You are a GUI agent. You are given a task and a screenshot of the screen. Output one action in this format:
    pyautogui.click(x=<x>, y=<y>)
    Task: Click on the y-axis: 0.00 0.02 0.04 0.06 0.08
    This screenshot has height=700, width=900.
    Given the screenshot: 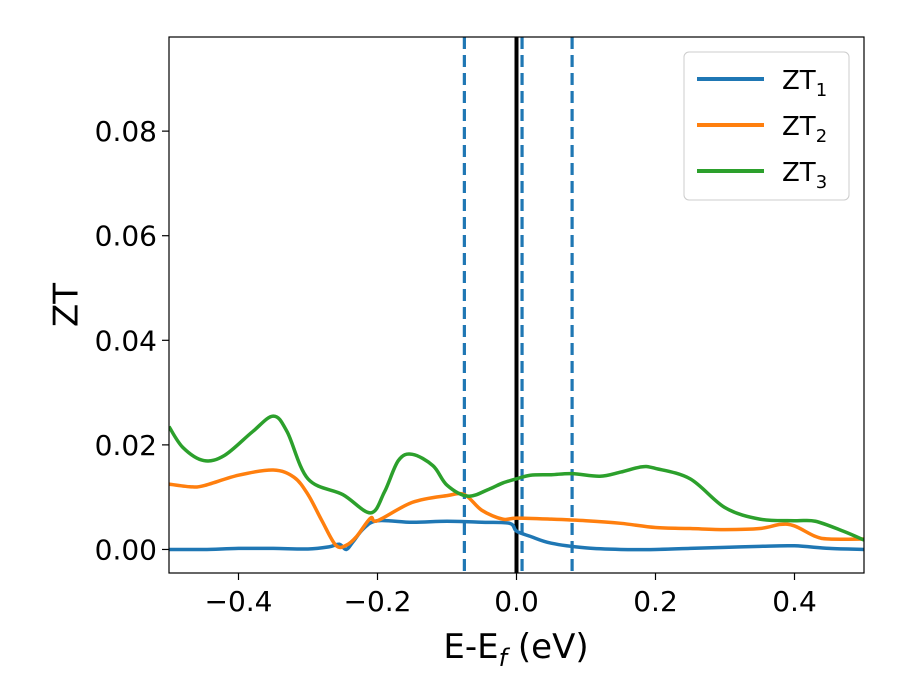 What is the action you would take?
    pyautogui.click(x=132, y=340)
    